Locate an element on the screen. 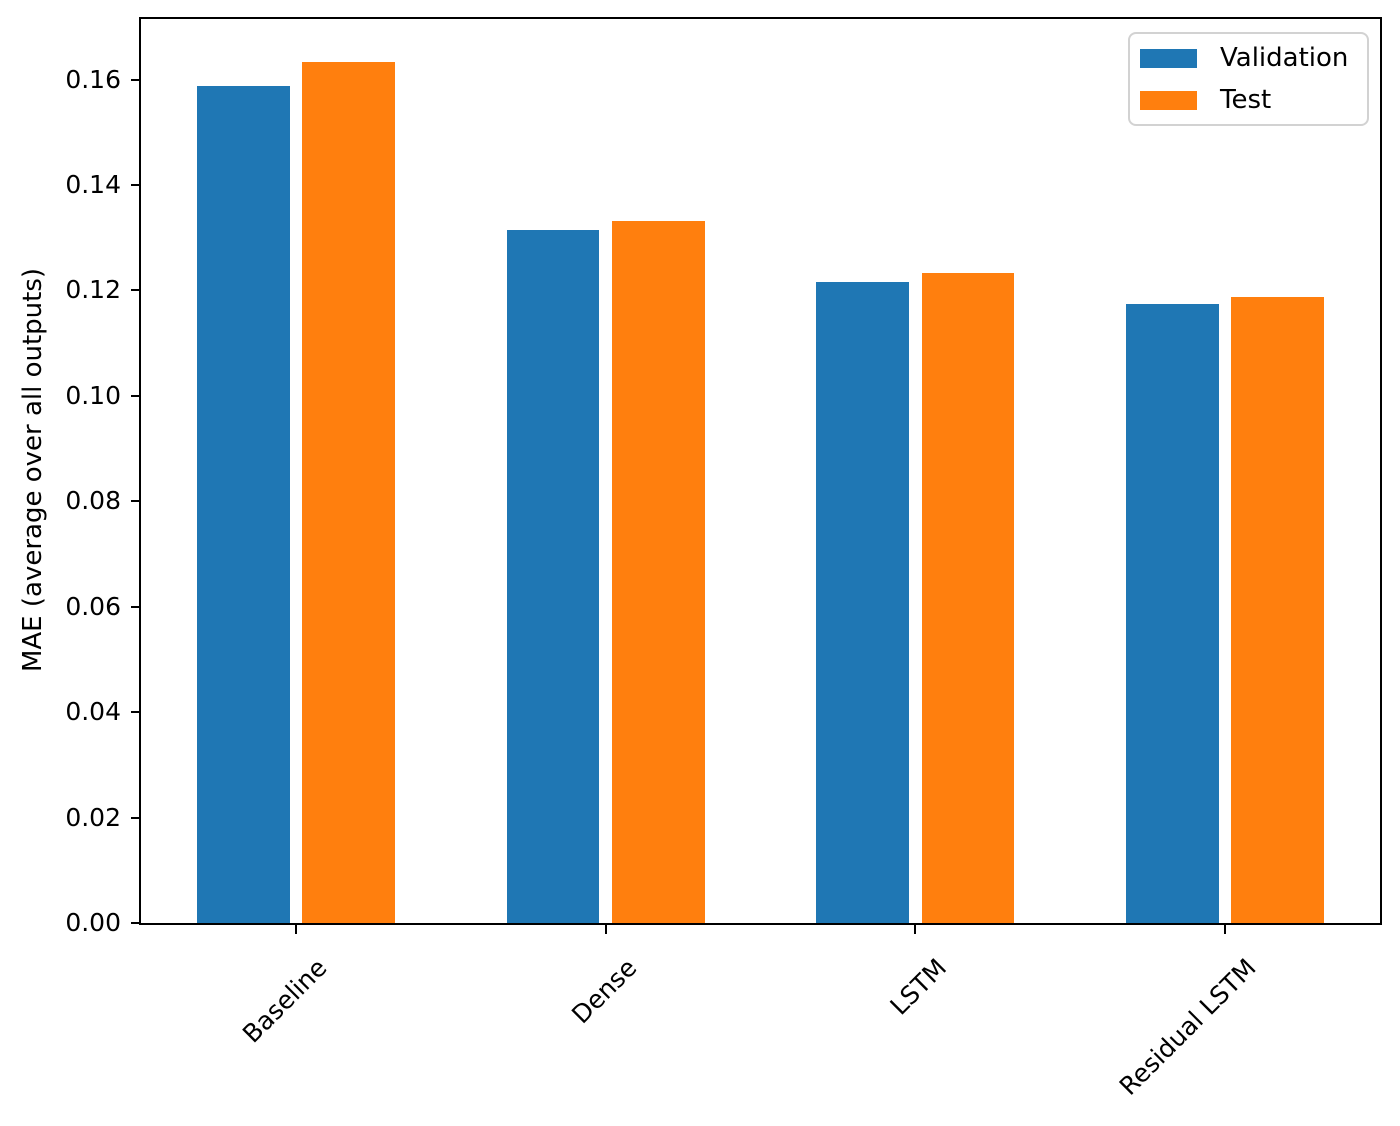  legend-item-test: Test is located at coordinates (1253, 100).